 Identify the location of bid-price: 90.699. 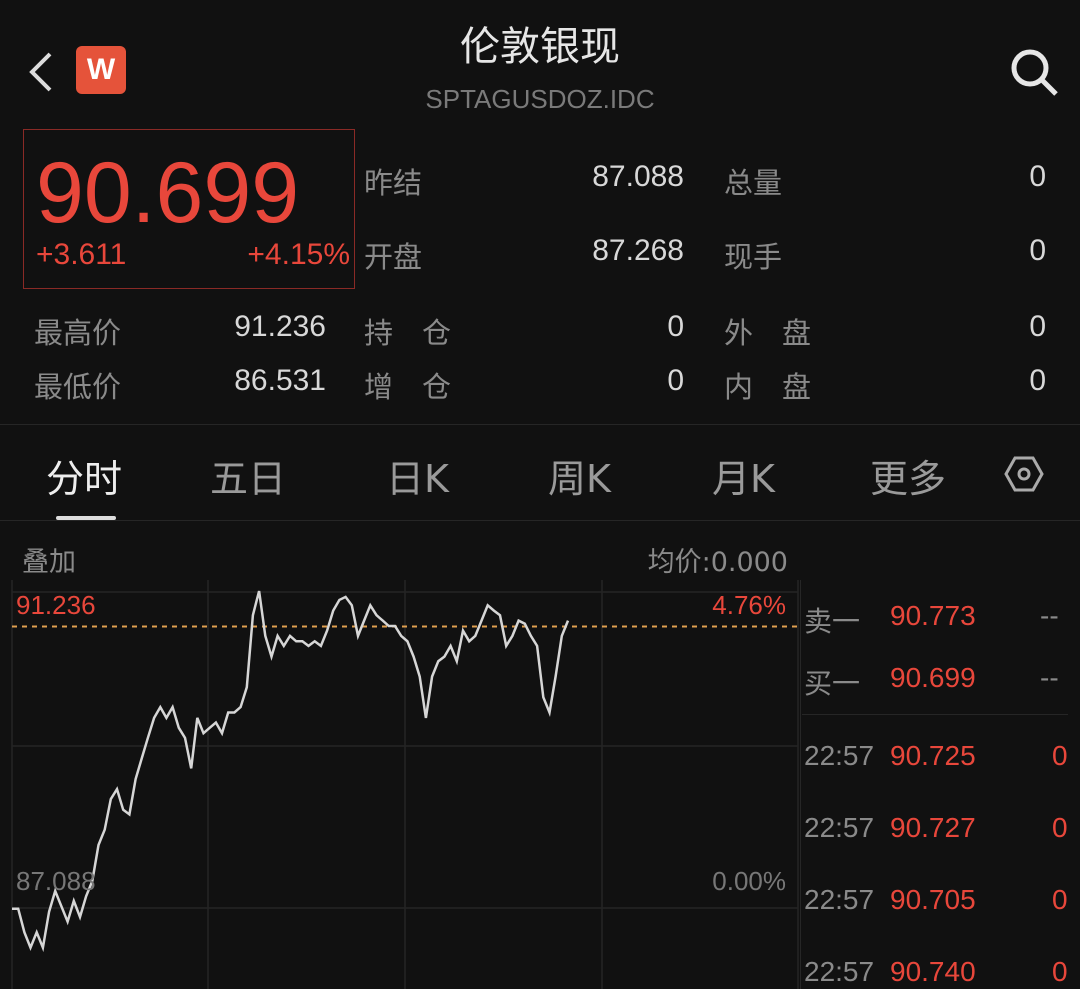
(933, 677).